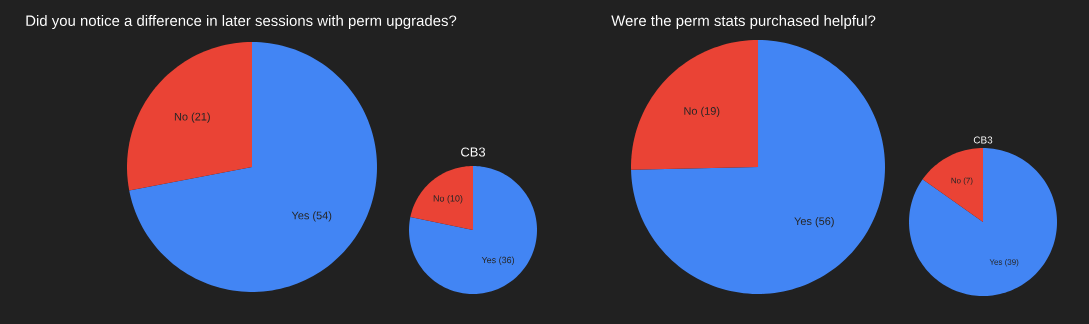 The image size is (1089, 324). I want to click on data-label: (56), so click(824, 222).